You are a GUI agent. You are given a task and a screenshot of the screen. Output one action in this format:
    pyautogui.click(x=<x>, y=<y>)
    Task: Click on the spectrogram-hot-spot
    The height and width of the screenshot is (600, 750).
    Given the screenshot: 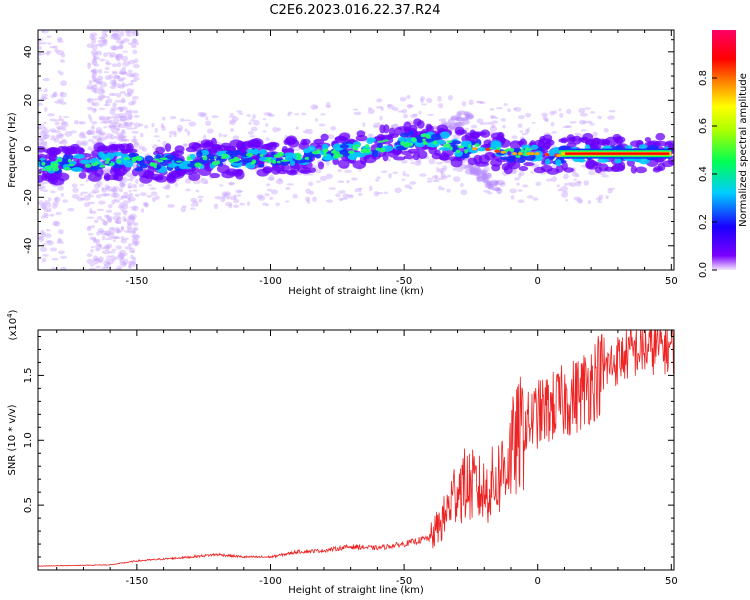 What is the action you would take?
    pyautogui.click(x=547, y=154)
    